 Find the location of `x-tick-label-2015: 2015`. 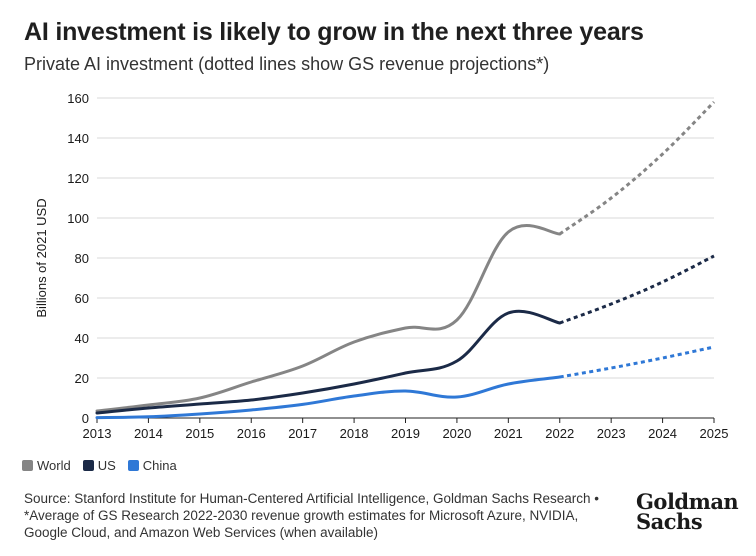

x-tick-label-2015: 2015 is located at coordinates (199, 433).